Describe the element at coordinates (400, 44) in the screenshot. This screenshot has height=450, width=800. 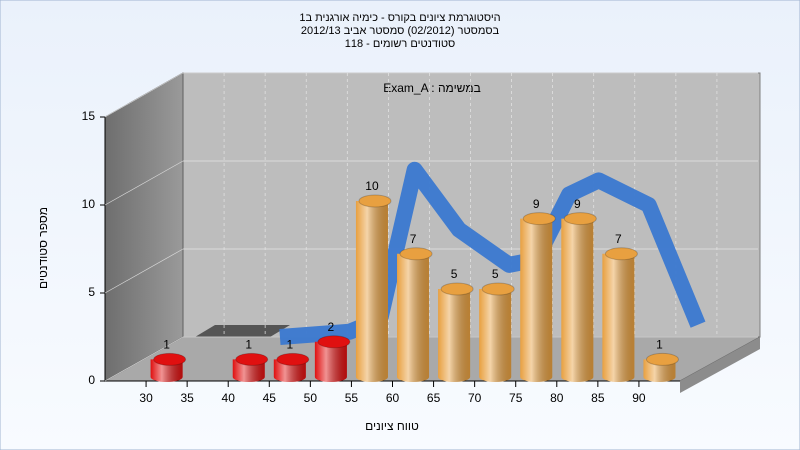
I see `chart-subtitle: סטודנטים רשומים - 118` at that location.